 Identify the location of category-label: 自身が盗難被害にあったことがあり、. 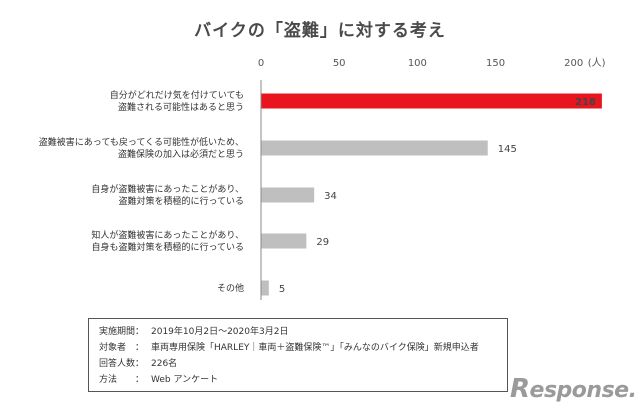
(167, 189).